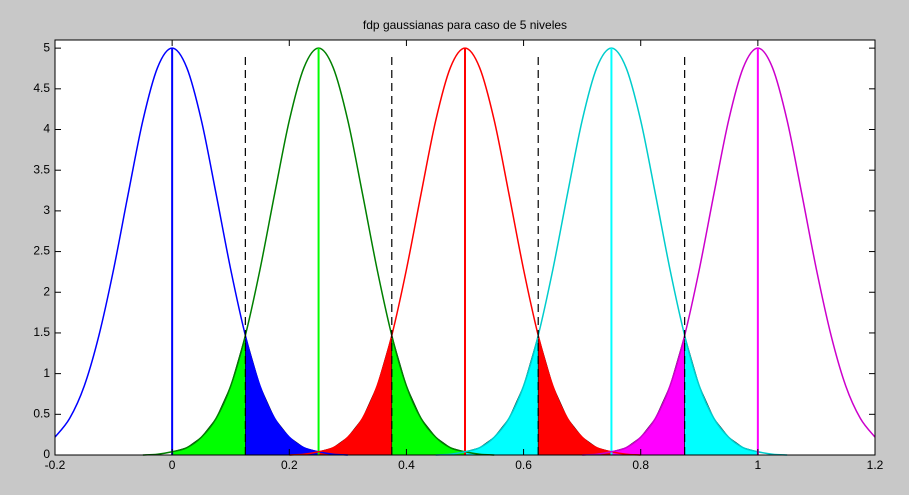 The width and height of the screenshot is (909, 495). I want to click on y-tick-label: 3.5, so click(41, 169).